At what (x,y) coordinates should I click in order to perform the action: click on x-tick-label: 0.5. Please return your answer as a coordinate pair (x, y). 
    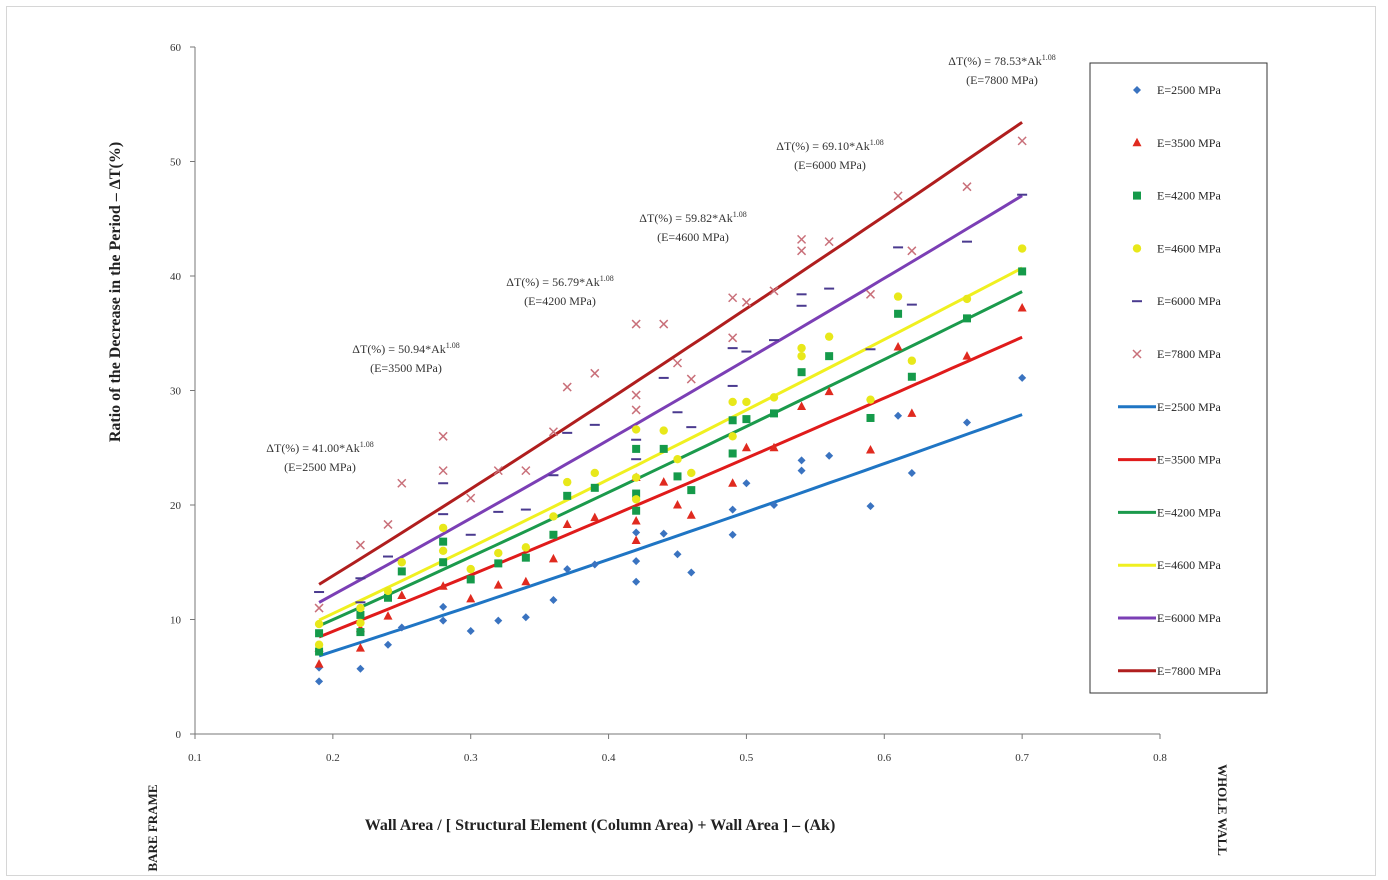
    Looking at the image, I should click on (747, 758).